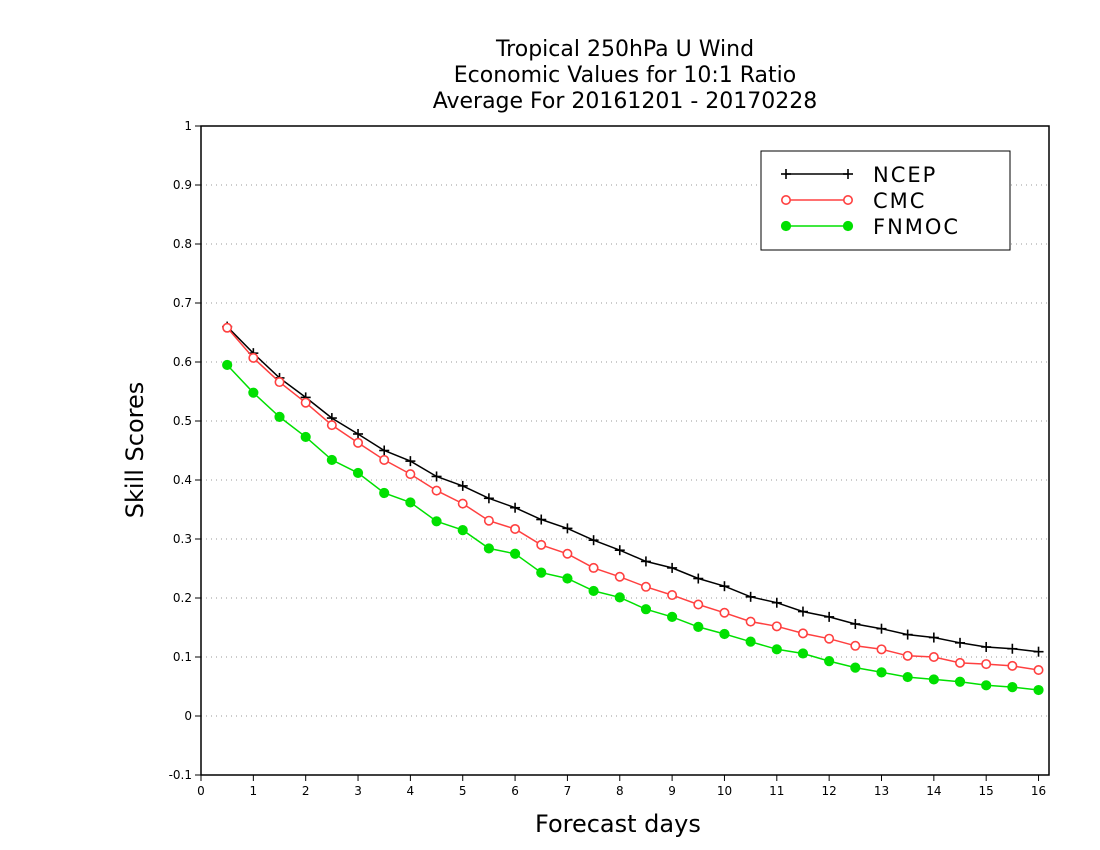 Image resolution: width=1100 pixels, height=850 pixels. I want to click on x-tick-label: 0, so click(201, 791).